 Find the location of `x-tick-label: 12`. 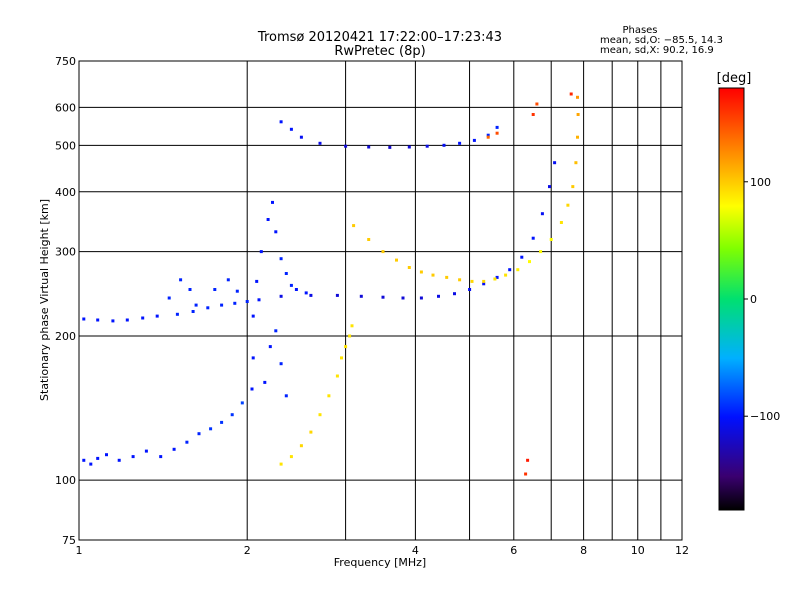

x-tick-label: 12 is located at coordinates (682, 550).